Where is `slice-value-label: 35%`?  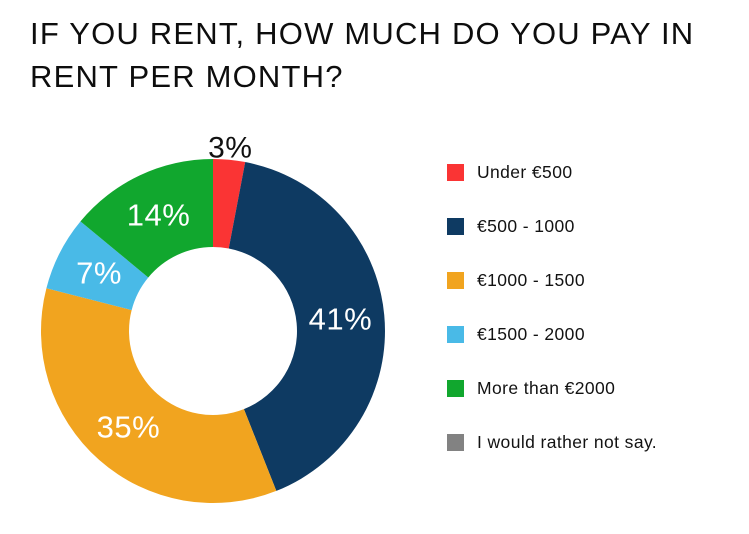
slice-value-label: 35% is located at coordinates (129, 427).